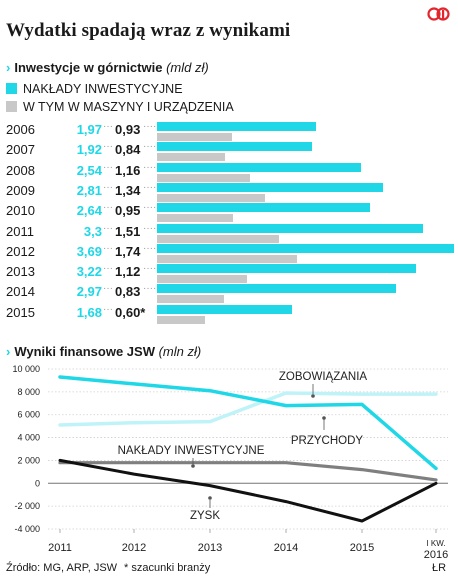  Describe the element at coordinates (89, 129) in the screenshot. I see `bar-value-label-investment: 1,97` at that location.